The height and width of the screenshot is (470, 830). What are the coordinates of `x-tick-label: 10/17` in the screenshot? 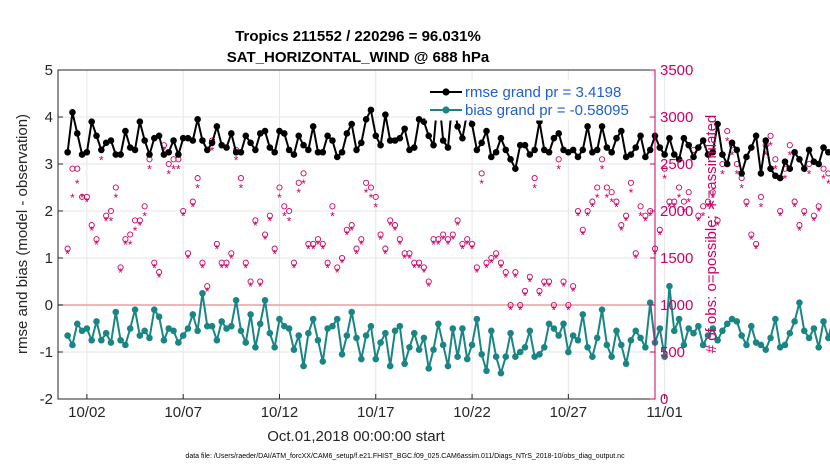 It's located at (376, 412).